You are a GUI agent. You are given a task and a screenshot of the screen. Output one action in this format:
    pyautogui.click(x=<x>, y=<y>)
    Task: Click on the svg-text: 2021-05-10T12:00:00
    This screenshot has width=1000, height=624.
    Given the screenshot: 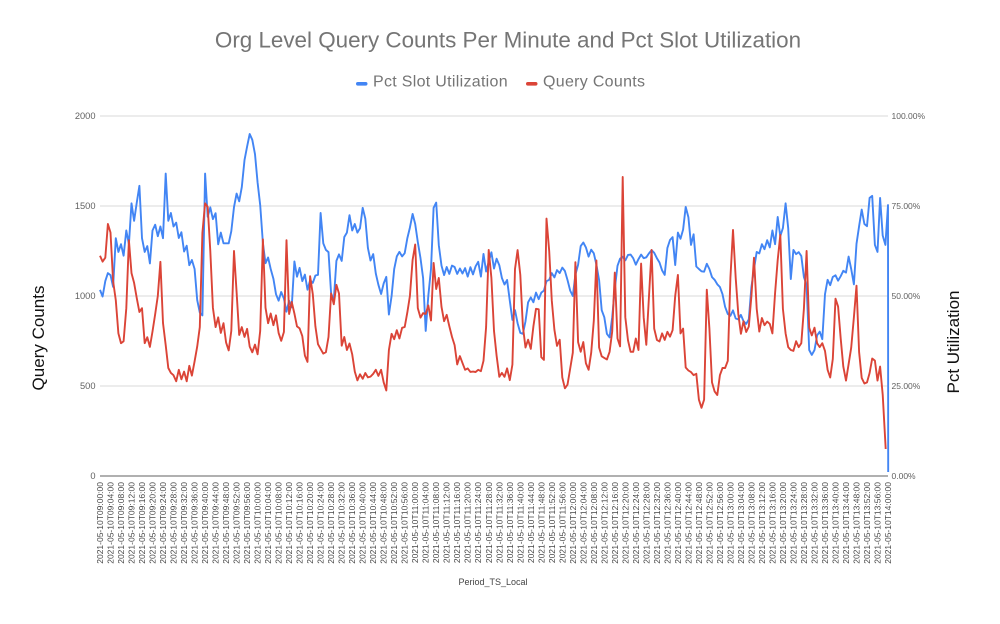 What is the action you would take?
    pyautogui.click(x=573, y=523)
    